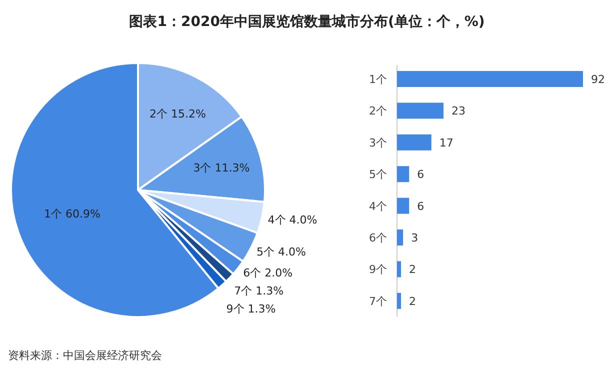 The height and width of the screenshot is (376, 614). Describe the element at coordinates (259, 291) in the screenshot. I see `slice-label: 7个 1.3%` at that location.